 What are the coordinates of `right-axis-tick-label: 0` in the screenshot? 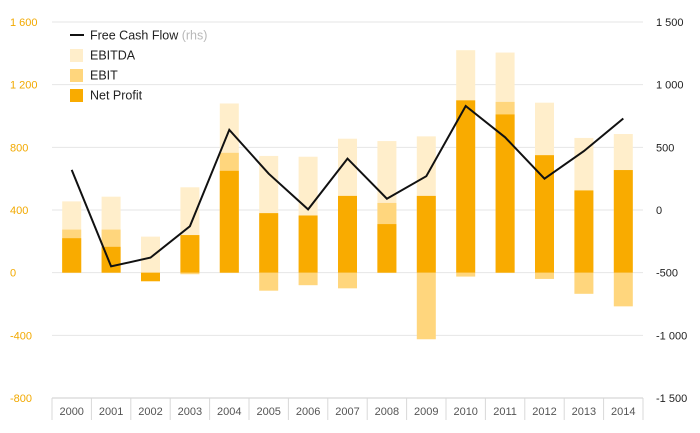 It's located at (659, 211).